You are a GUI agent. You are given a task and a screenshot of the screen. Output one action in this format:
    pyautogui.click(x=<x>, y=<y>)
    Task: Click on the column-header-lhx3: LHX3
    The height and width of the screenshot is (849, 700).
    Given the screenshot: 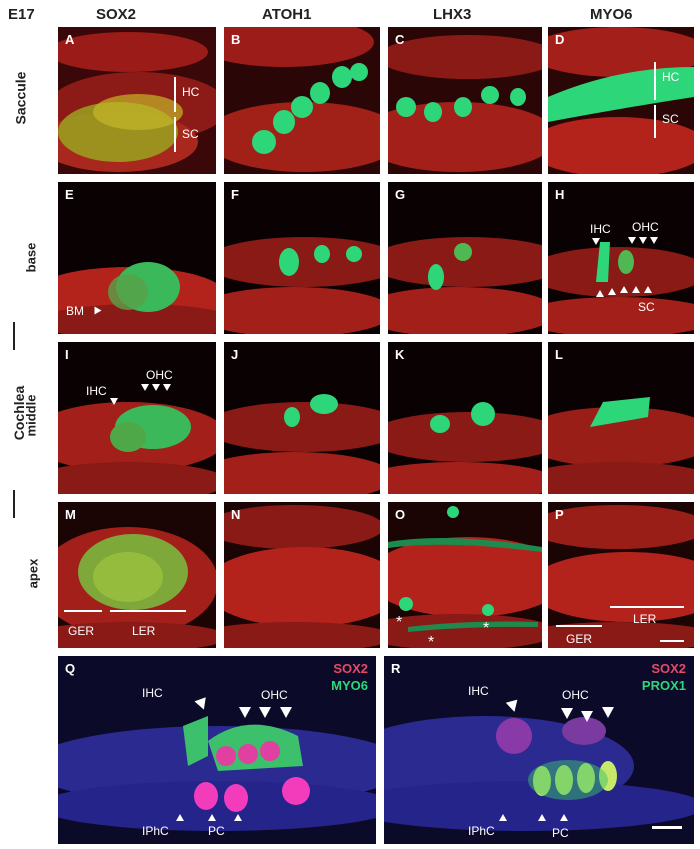 What is the action you would take?
    pyautogui.click(x=452, y=14)
    